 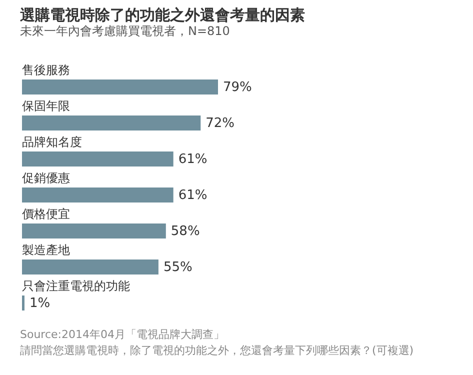 What do you see at coordinates (177, 267) in the screenshot?
I see `data-label: 55%` at bounding box center [177, 267].